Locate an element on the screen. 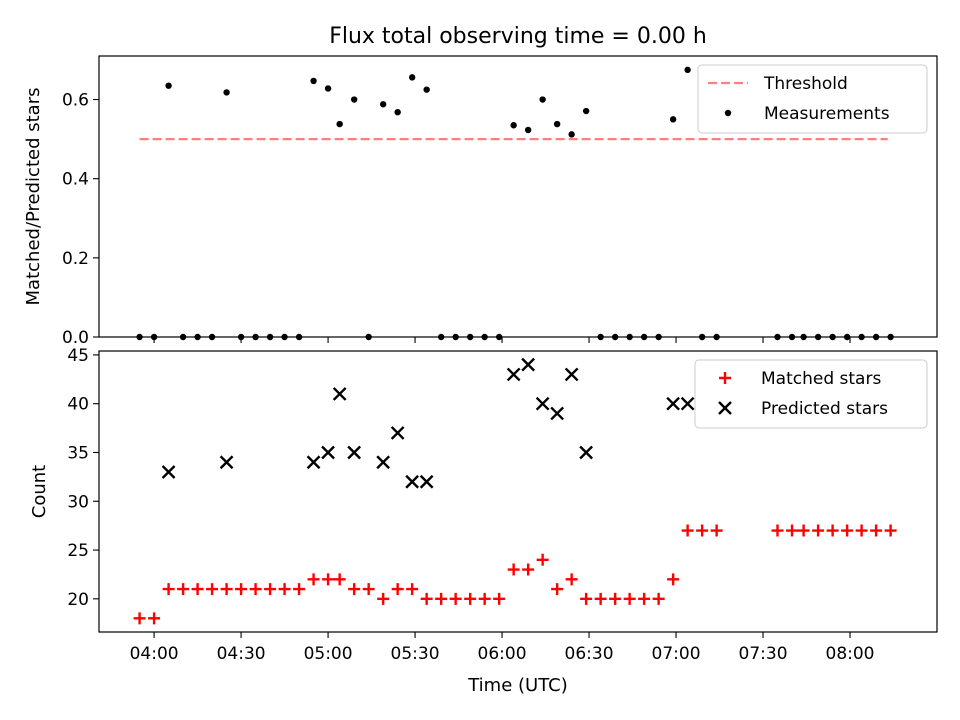 Image resolution: width=960 pixels, height=720 pixels. legend-label: Measurements is located at coordinates (827, 114).